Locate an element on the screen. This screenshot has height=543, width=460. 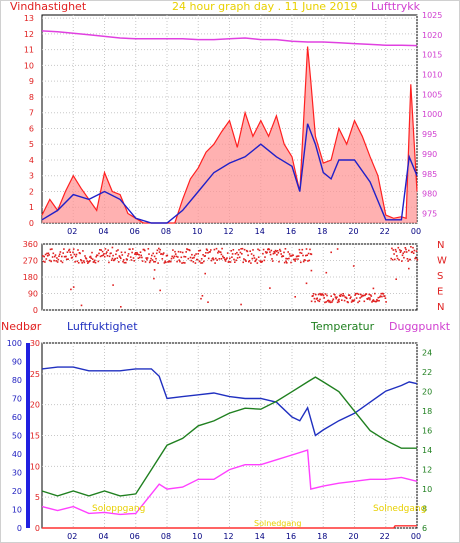
time-tick-label: 14 is located at coordinates (260, 231).